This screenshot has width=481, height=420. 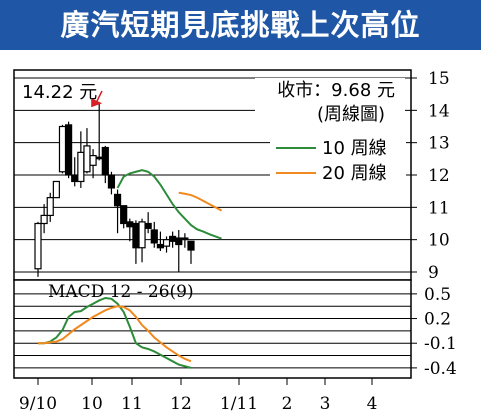 I want to click on macd-tick-label: 0.2, so click(x=437, y=320).